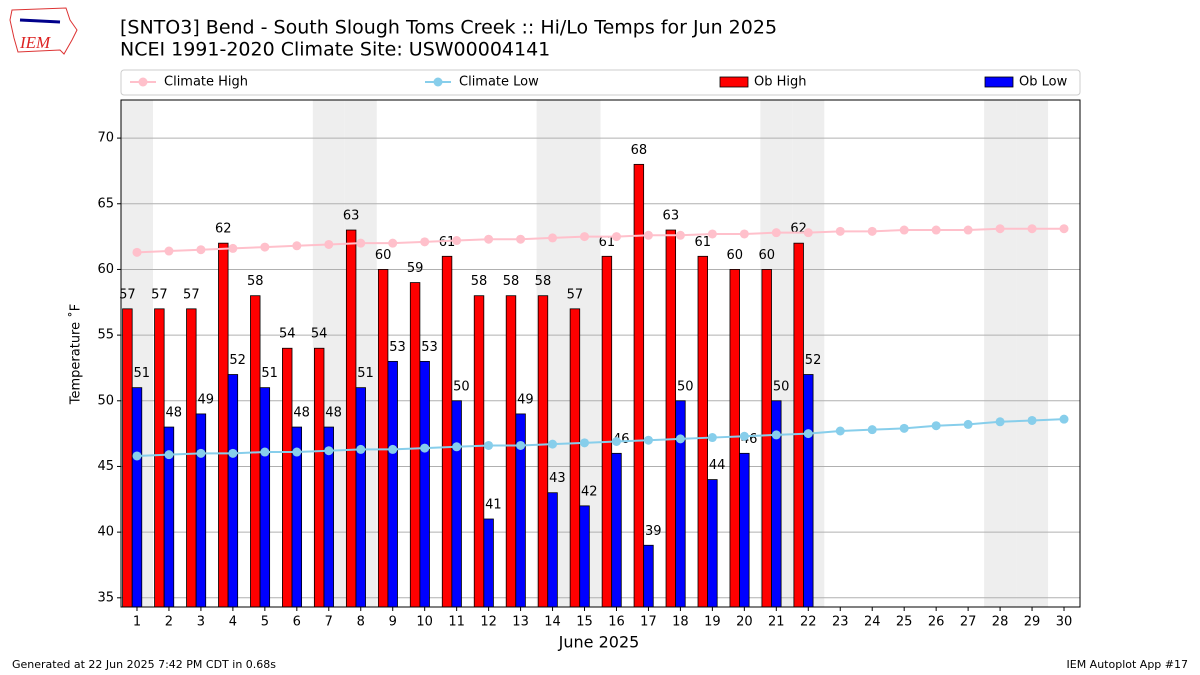 The width and height of the screenshot is (1200, 675). Describe the element at coordinates (557, 478) in the screenshot. I see `data-label: 43` at that location.